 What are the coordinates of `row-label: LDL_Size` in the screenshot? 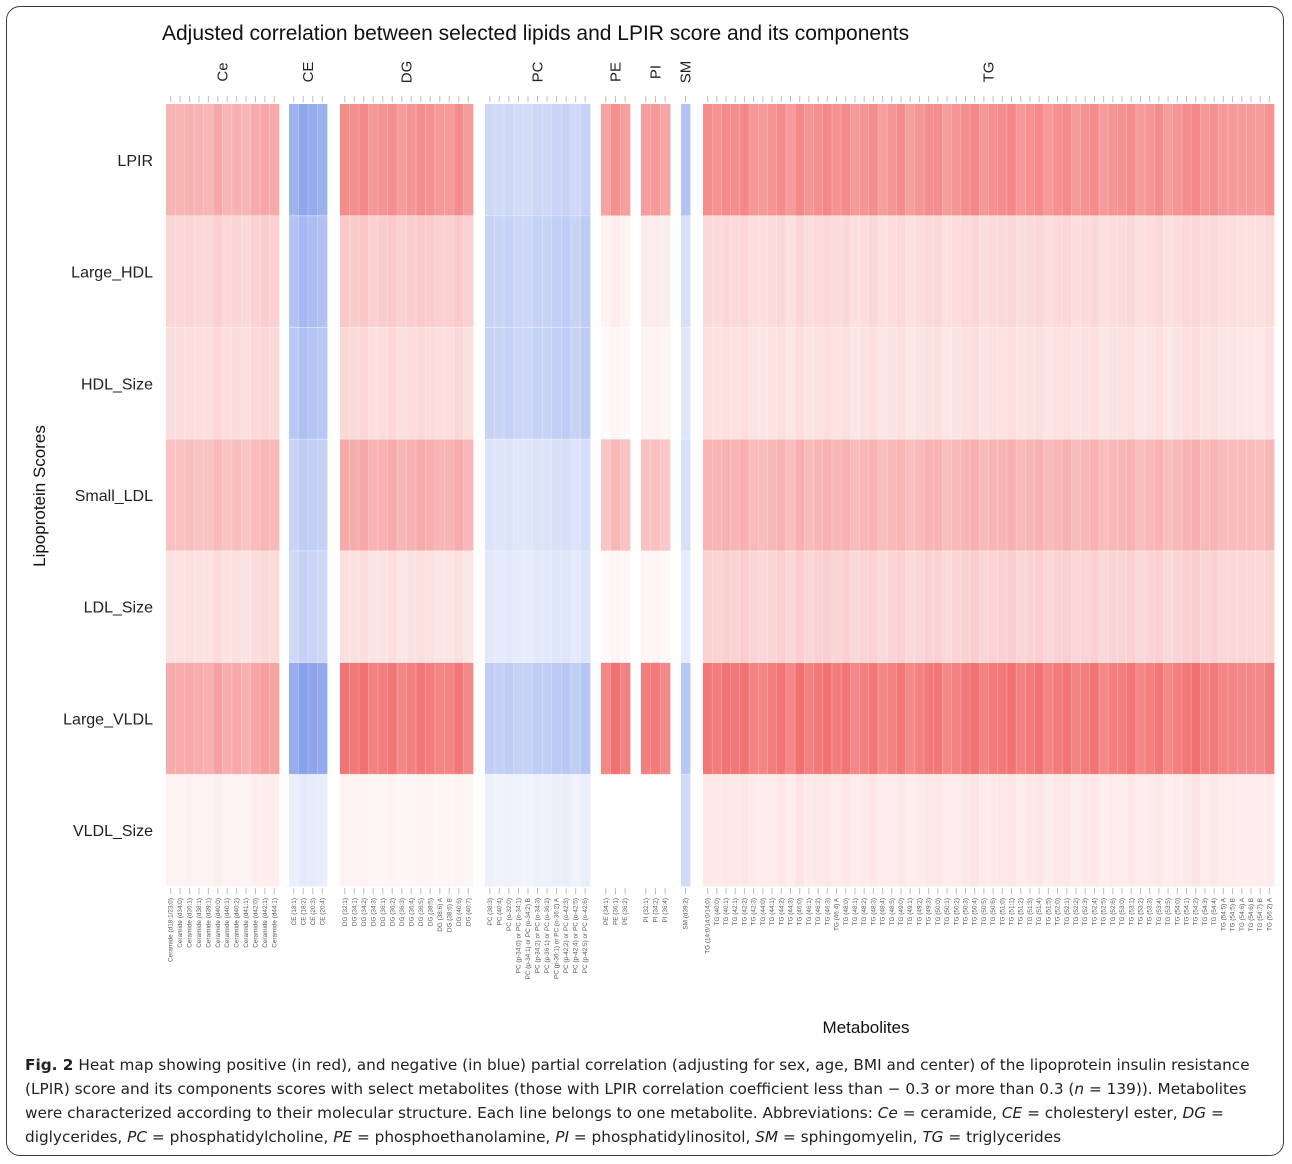 It's located at (118, 608).